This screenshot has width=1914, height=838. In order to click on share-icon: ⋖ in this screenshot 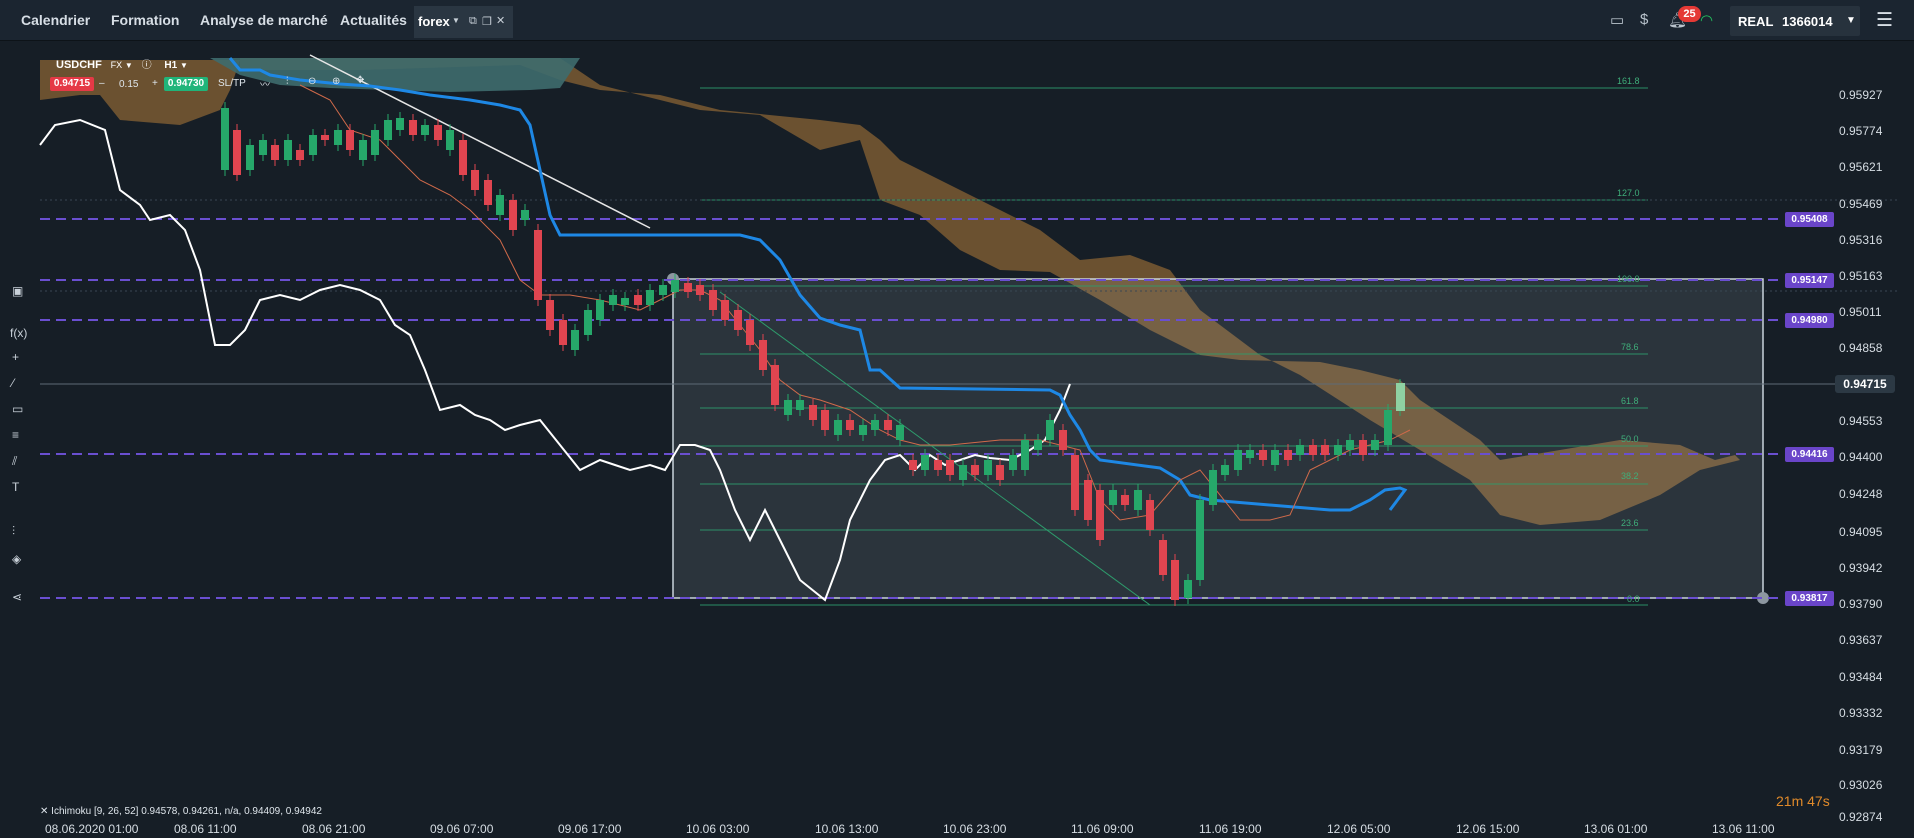, I will do `click(17, 597)`.